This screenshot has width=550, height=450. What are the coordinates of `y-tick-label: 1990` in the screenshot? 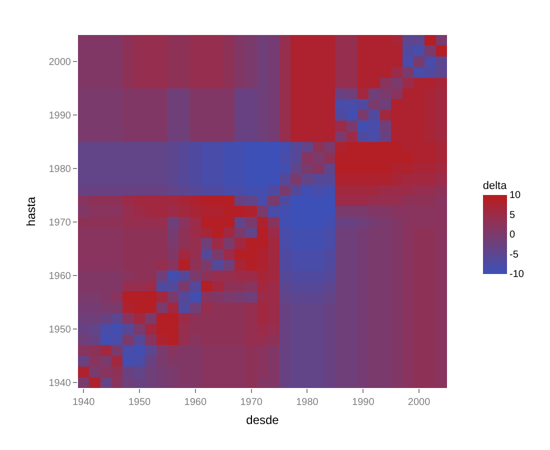 It's located at (60, 116).